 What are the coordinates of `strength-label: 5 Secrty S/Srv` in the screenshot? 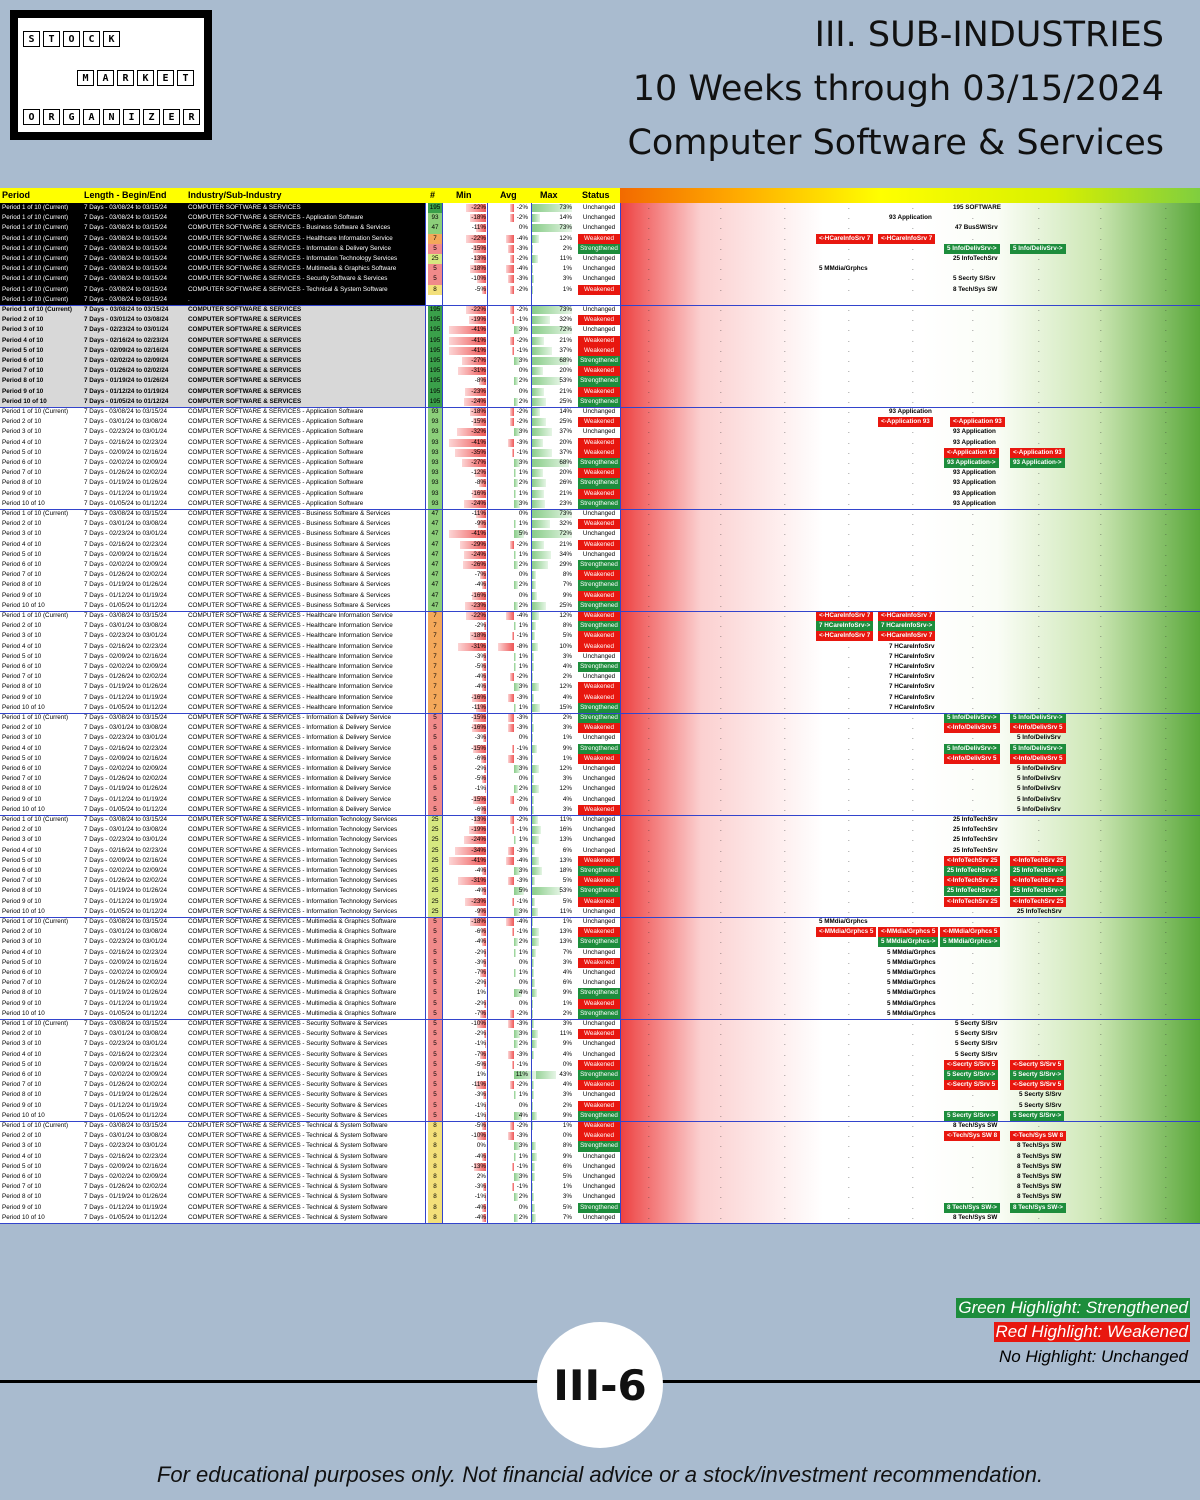 It's located at (976, 1044).